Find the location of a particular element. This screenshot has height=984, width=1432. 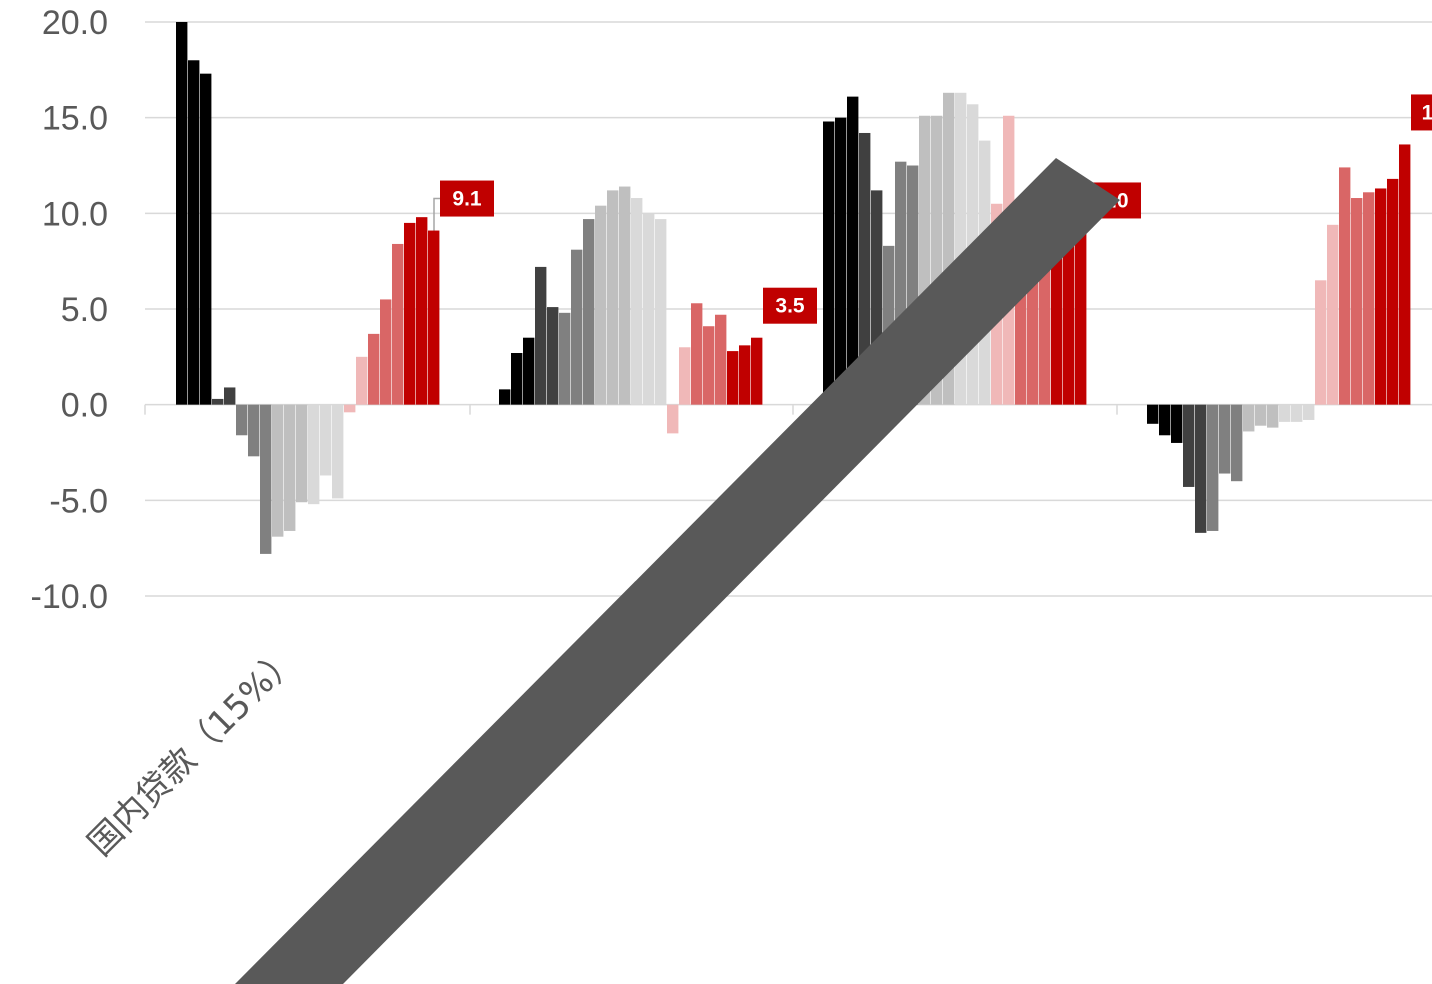

x-axis: 国内贷款（15%） is located at coordinates (193, 751).